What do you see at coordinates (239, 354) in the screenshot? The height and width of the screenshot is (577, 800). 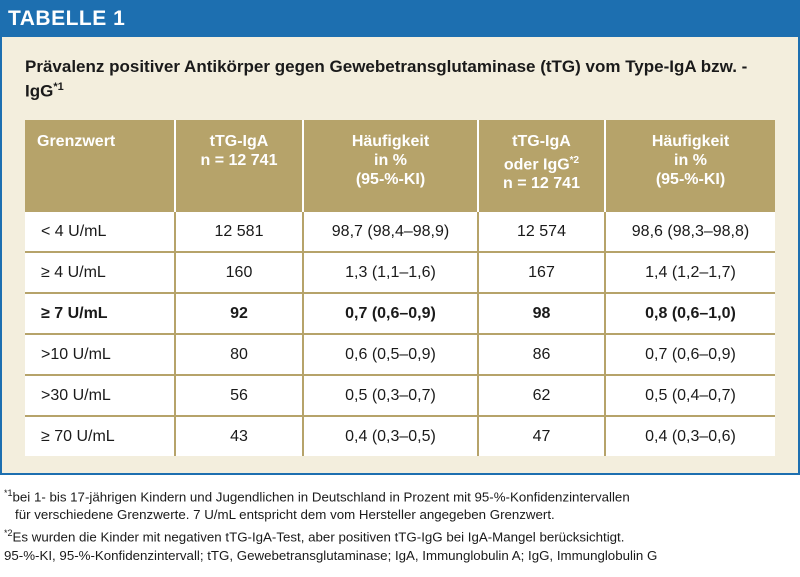 I see `table-cell: 80` at bounding box center [239, 354].